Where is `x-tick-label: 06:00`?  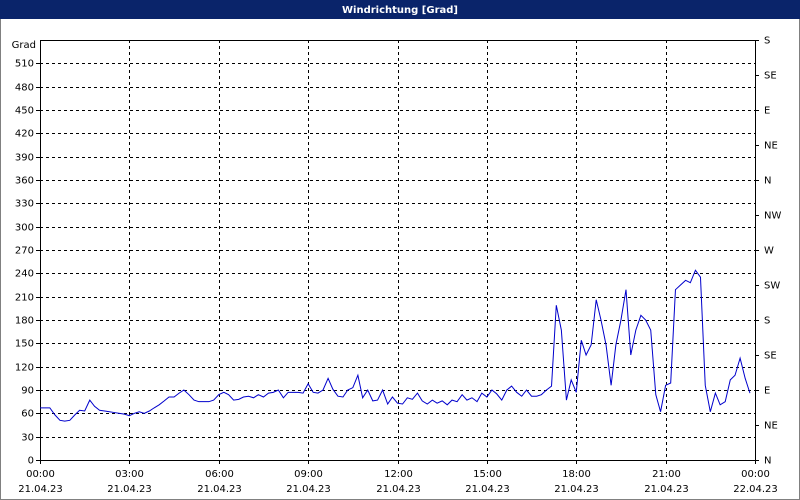
x-tick-label: 06:00 is located at coordinates (219, 474).